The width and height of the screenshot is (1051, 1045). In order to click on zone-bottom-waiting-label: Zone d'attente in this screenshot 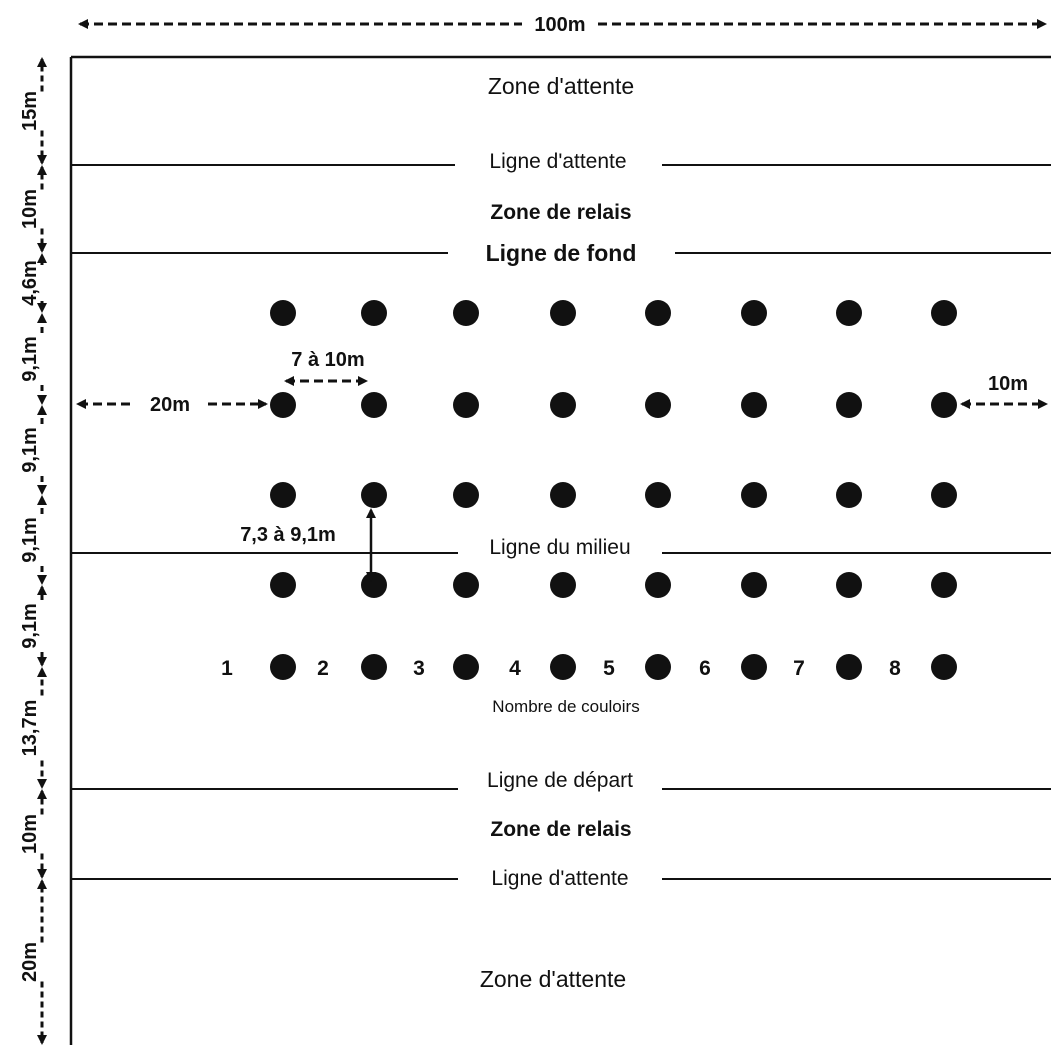, I will do `click(553, 979)`.